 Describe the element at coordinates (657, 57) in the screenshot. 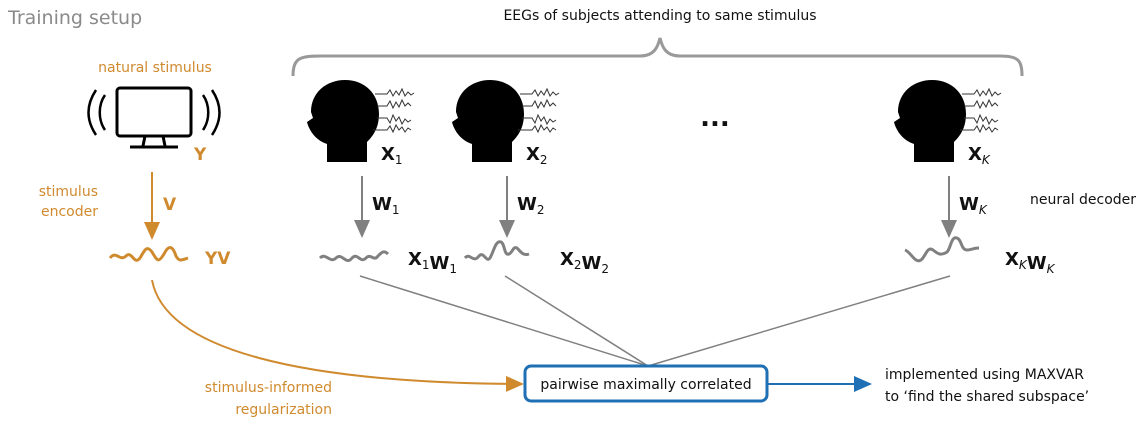

I see `brace` at that location.